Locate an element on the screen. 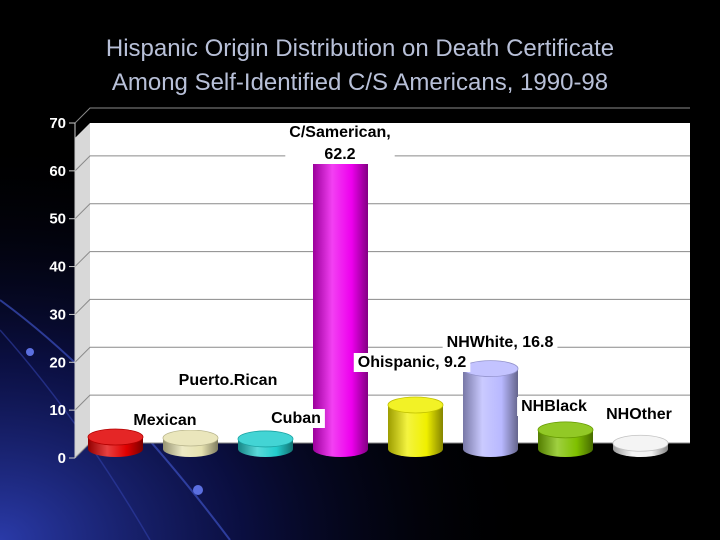 The height and width of the screenshot is (540, 720). y-tick-label: 10 is located at coordinates (57, 410).